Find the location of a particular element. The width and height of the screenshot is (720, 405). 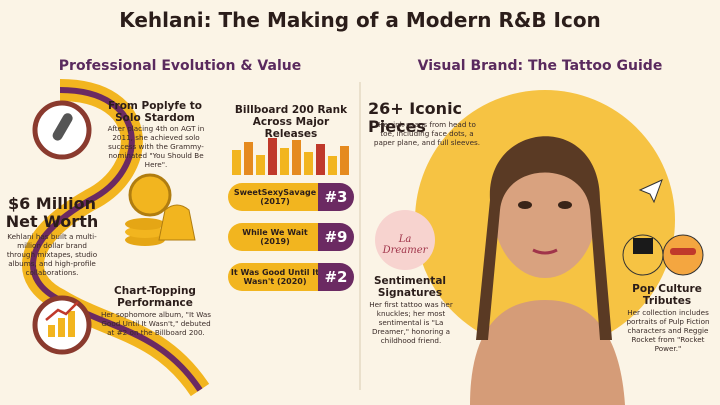

album-rank: #9 is located at coordinates (336, 237).